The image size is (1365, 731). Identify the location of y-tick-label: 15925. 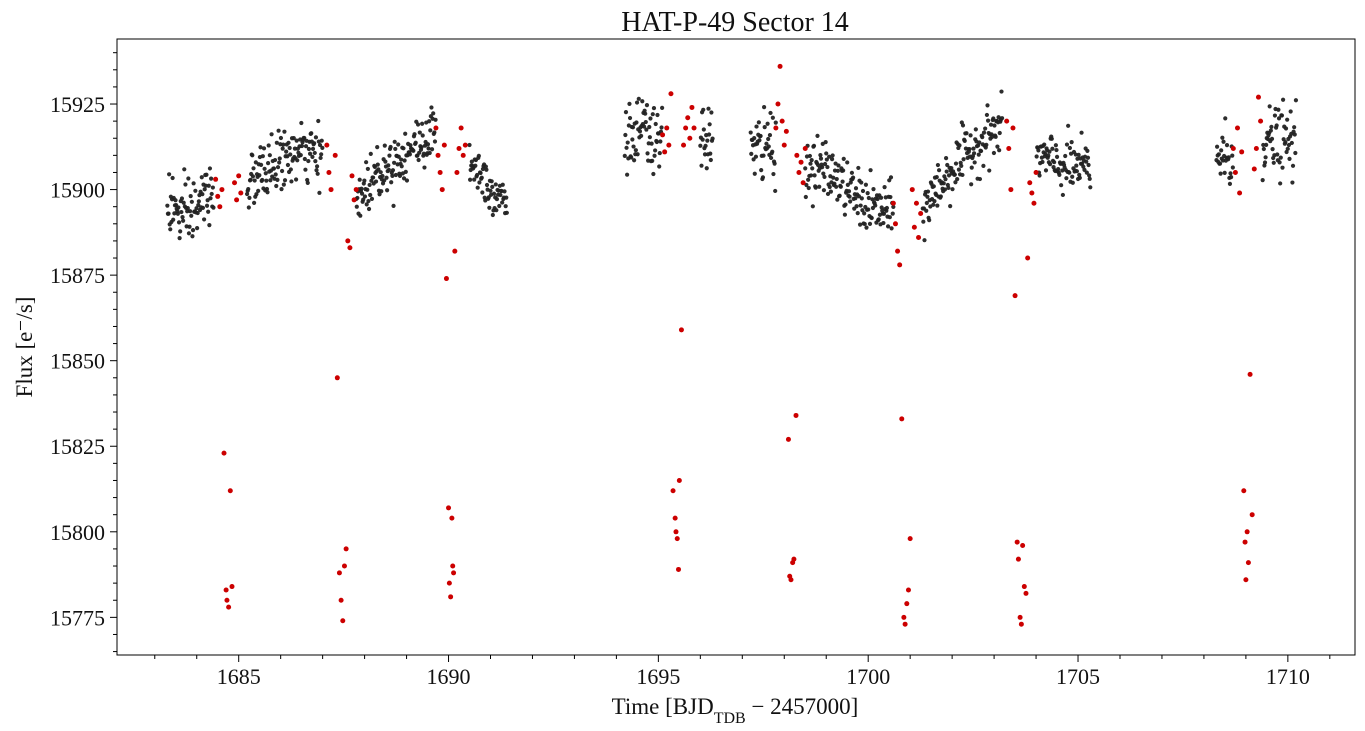
(77, 104).